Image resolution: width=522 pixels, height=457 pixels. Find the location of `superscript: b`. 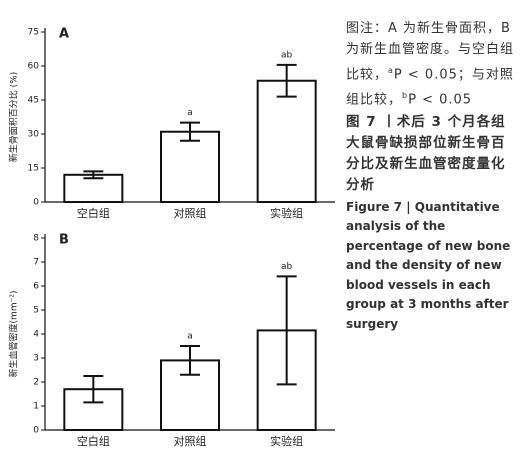

superscript: b is located at coordinates (405, 96).